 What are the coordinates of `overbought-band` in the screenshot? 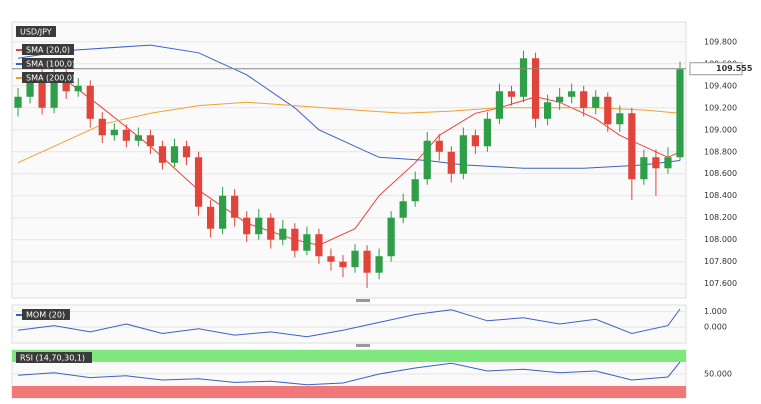 It's located at (349, 356).